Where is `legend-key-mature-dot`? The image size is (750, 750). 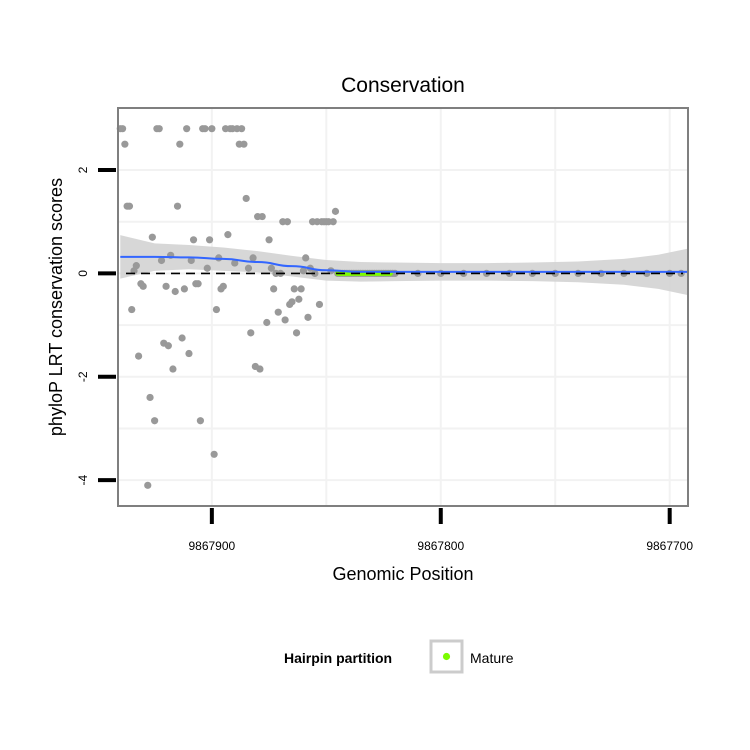
legend-key-mature-dot is located at coordinates (446, 656).